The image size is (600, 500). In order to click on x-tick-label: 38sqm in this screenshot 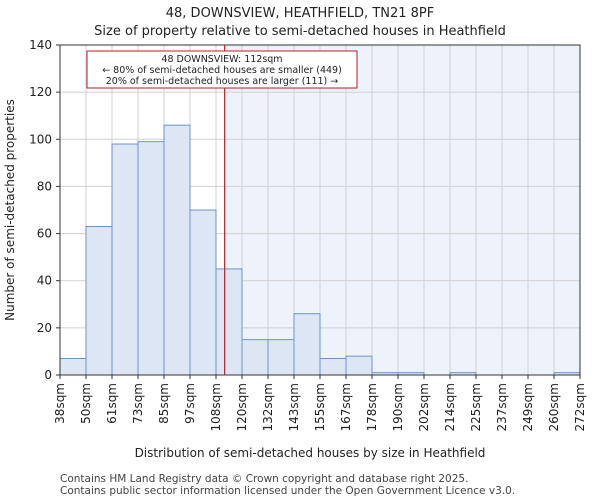, I will do `click(60, 403)`.